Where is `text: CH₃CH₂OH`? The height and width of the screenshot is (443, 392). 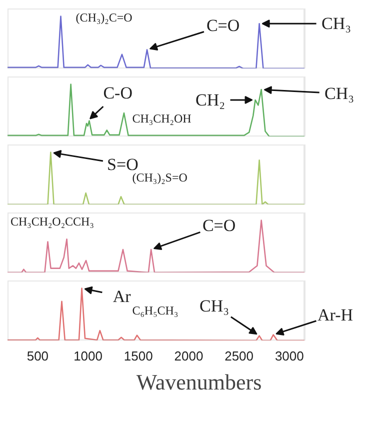 text: CH₃CH₂OH is located at coordinates (162, 119).